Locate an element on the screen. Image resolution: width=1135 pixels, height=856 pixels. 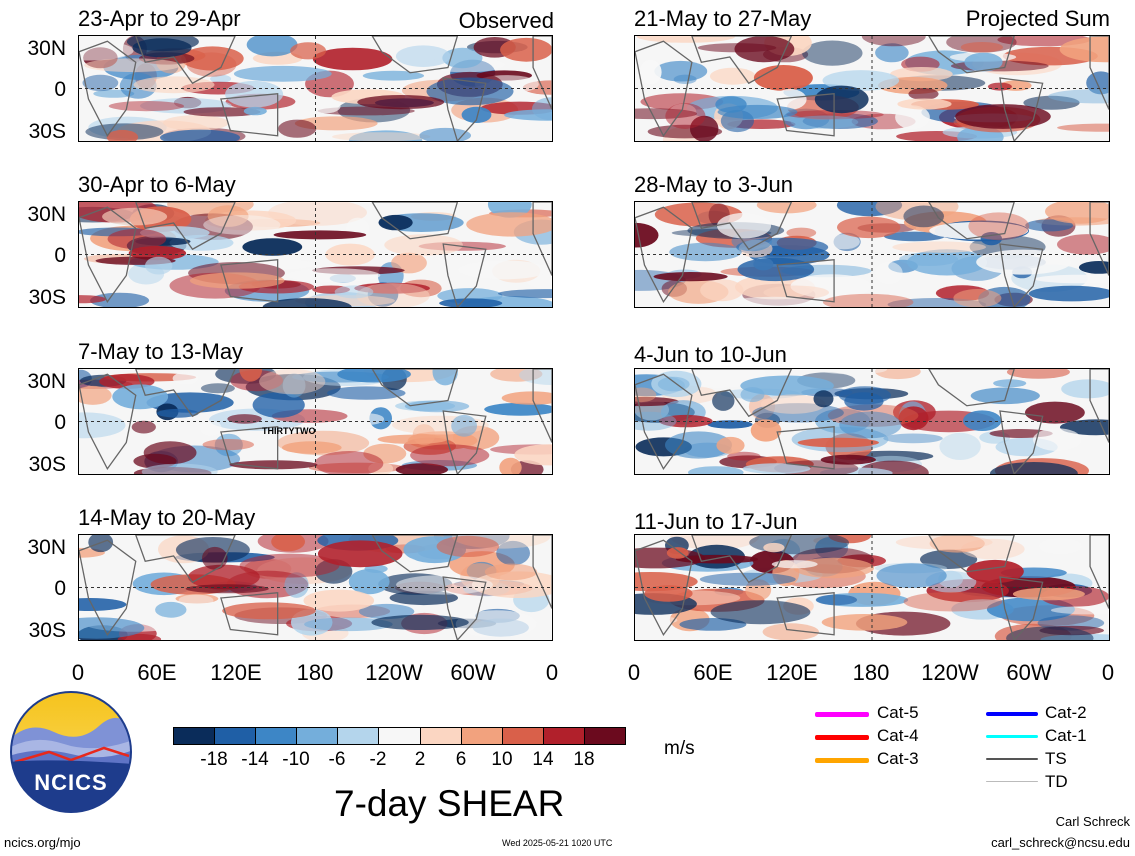
colorbar-label: 14 is located at coordinates (543, 759).